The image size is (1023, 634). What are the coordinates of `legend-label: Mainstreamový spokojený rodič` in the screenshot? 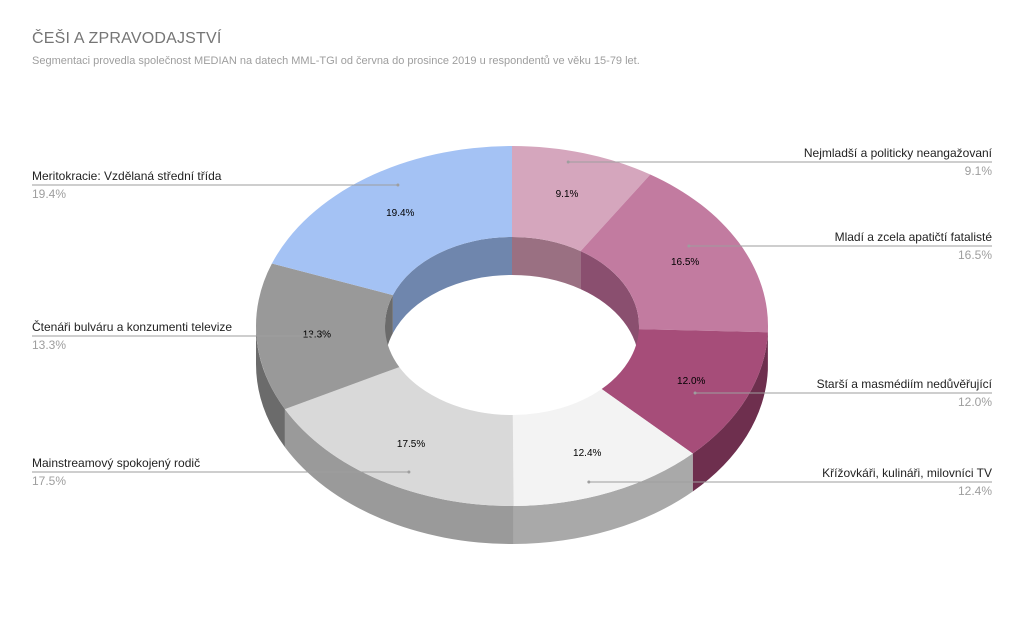 It's located at (116, 463).